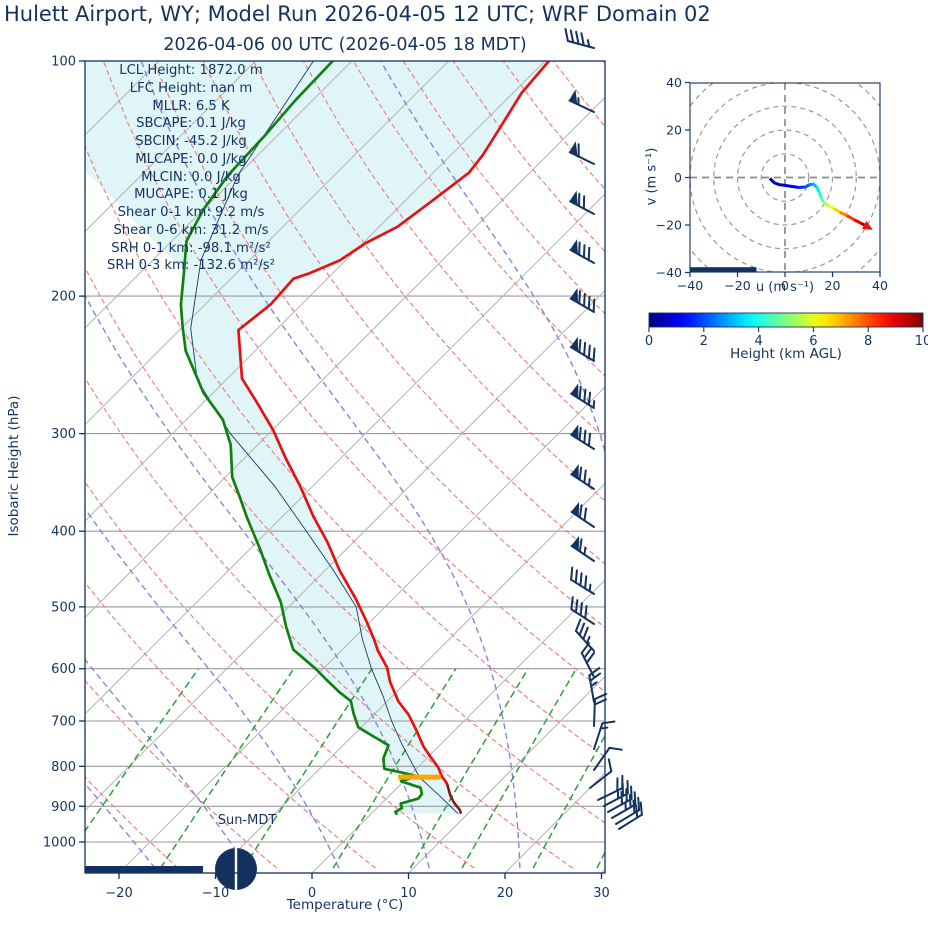 This screenshot has height=936, width=928. Describe the element at coordinates (813, 341) in the screenshot. I see `colorbar-tick-label: 6` at that location.